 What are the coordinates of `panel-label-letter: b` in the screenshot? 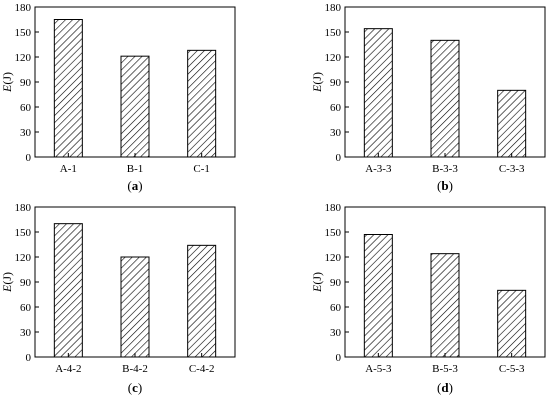 It's located at (444, 185).